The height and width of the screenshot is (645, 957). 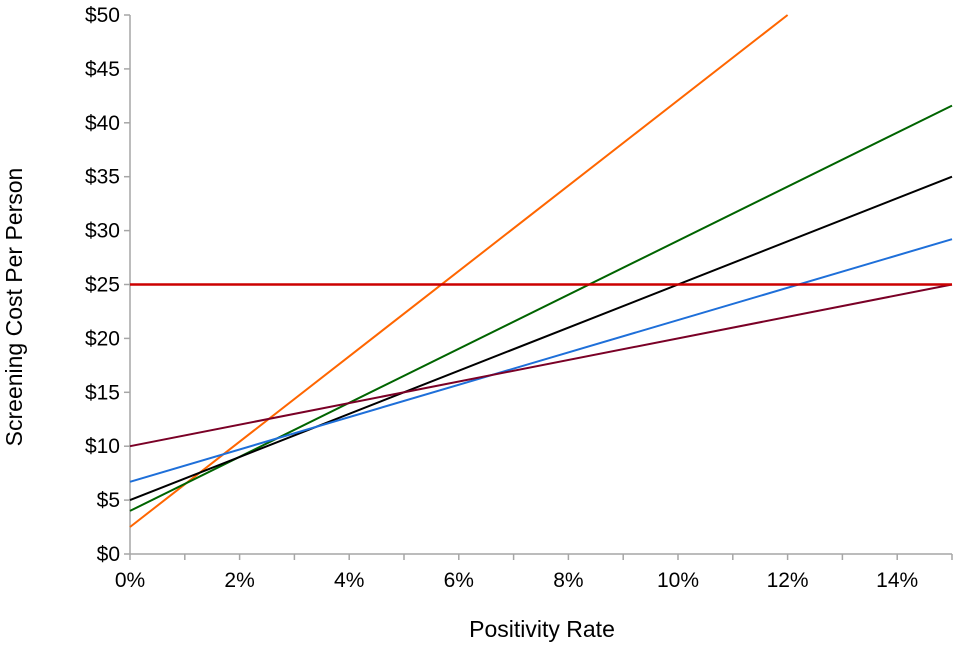 I want to click on y-tick-label: $30, so click(x=102, y=231).